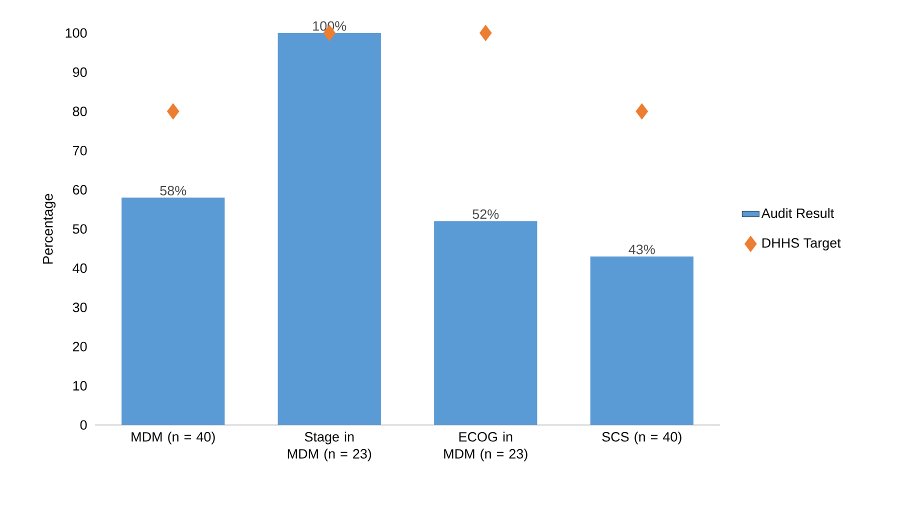 The width and height of the screenshot is (905, 506). Describe the element at coordinates (330, 447) in the screenshot. I see `x-tick-label: Stage in MDM (n = 23)` at that location.